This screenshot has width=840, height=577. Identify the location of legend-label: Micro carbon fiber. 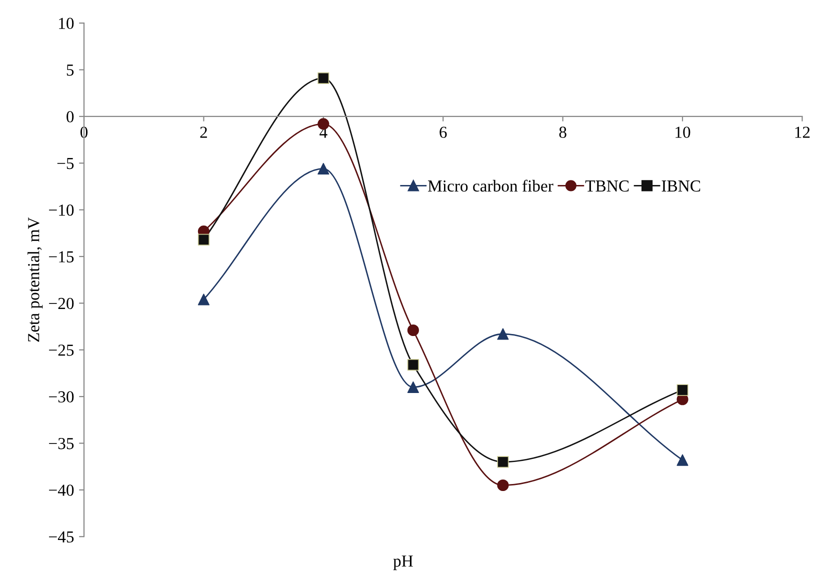
(491, 186).